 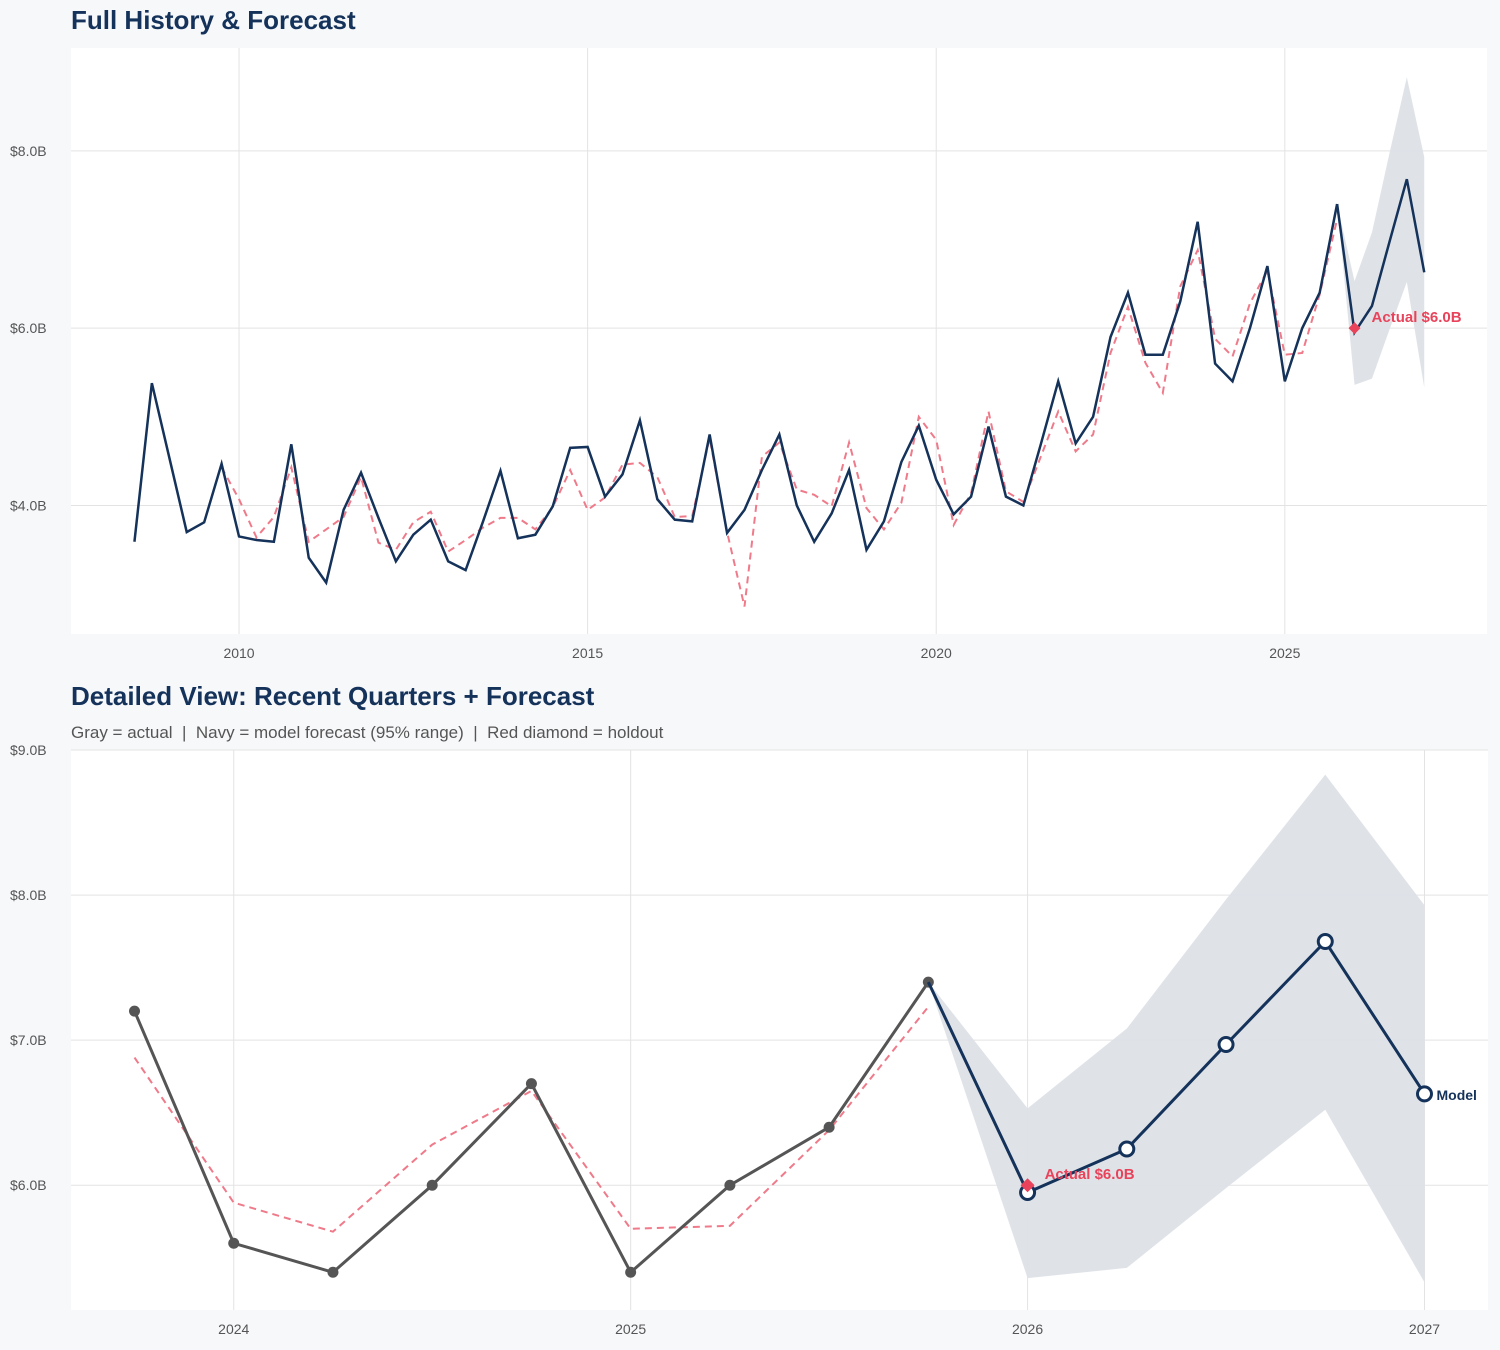 What do you see at coordinates (238, 653) in the screenshot?
I see `x-tick-label: 2010` at bounding box center [238, 653].